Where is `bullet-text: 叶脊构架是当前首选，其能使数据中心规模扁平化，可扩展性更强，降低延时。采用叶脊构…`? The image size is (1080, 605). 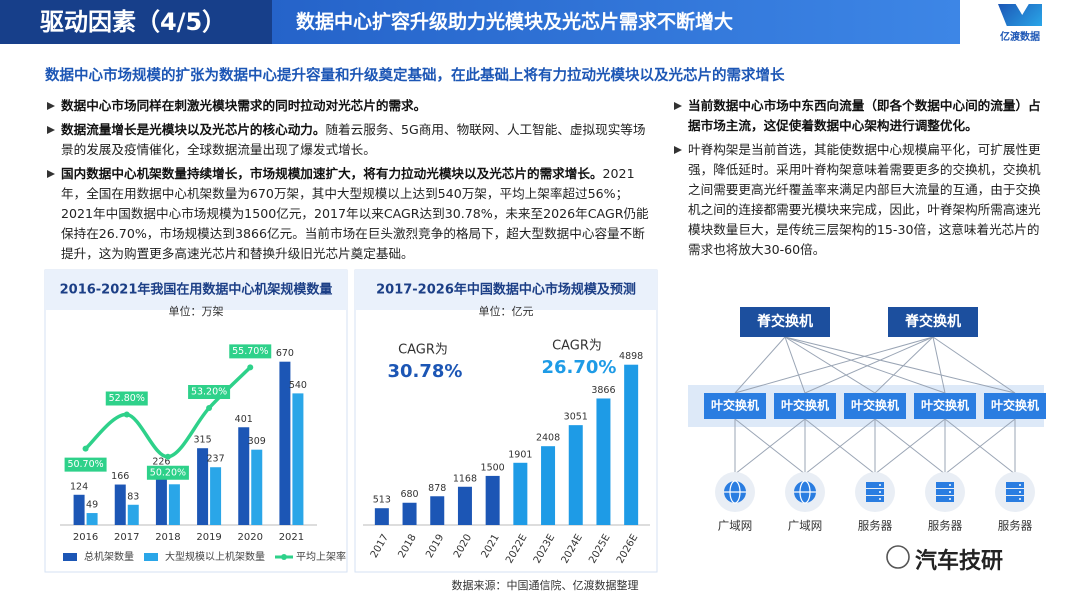
bullet-text: 叶脊构架是当前首选，其能使数据中心规模扁平化，可扩展性更强，降低延时。采用叶脊构… is located at coordinates (864, 199).